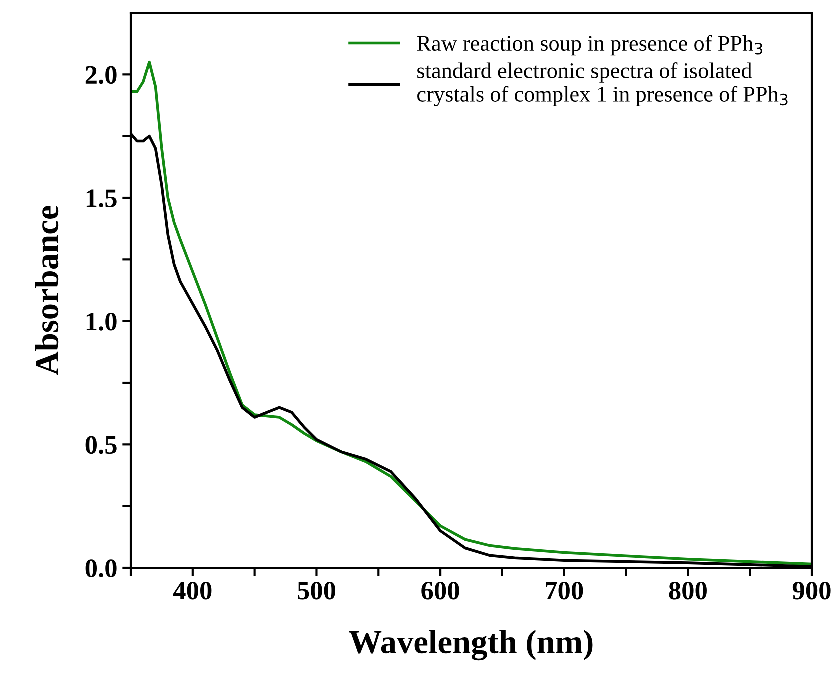 The image size is (838, 675). Describe the element at coordinates (589, 45) in the screenshot. I see `legend-label: Raw reaction soup in presence of PPh$_{3}$` at that location.